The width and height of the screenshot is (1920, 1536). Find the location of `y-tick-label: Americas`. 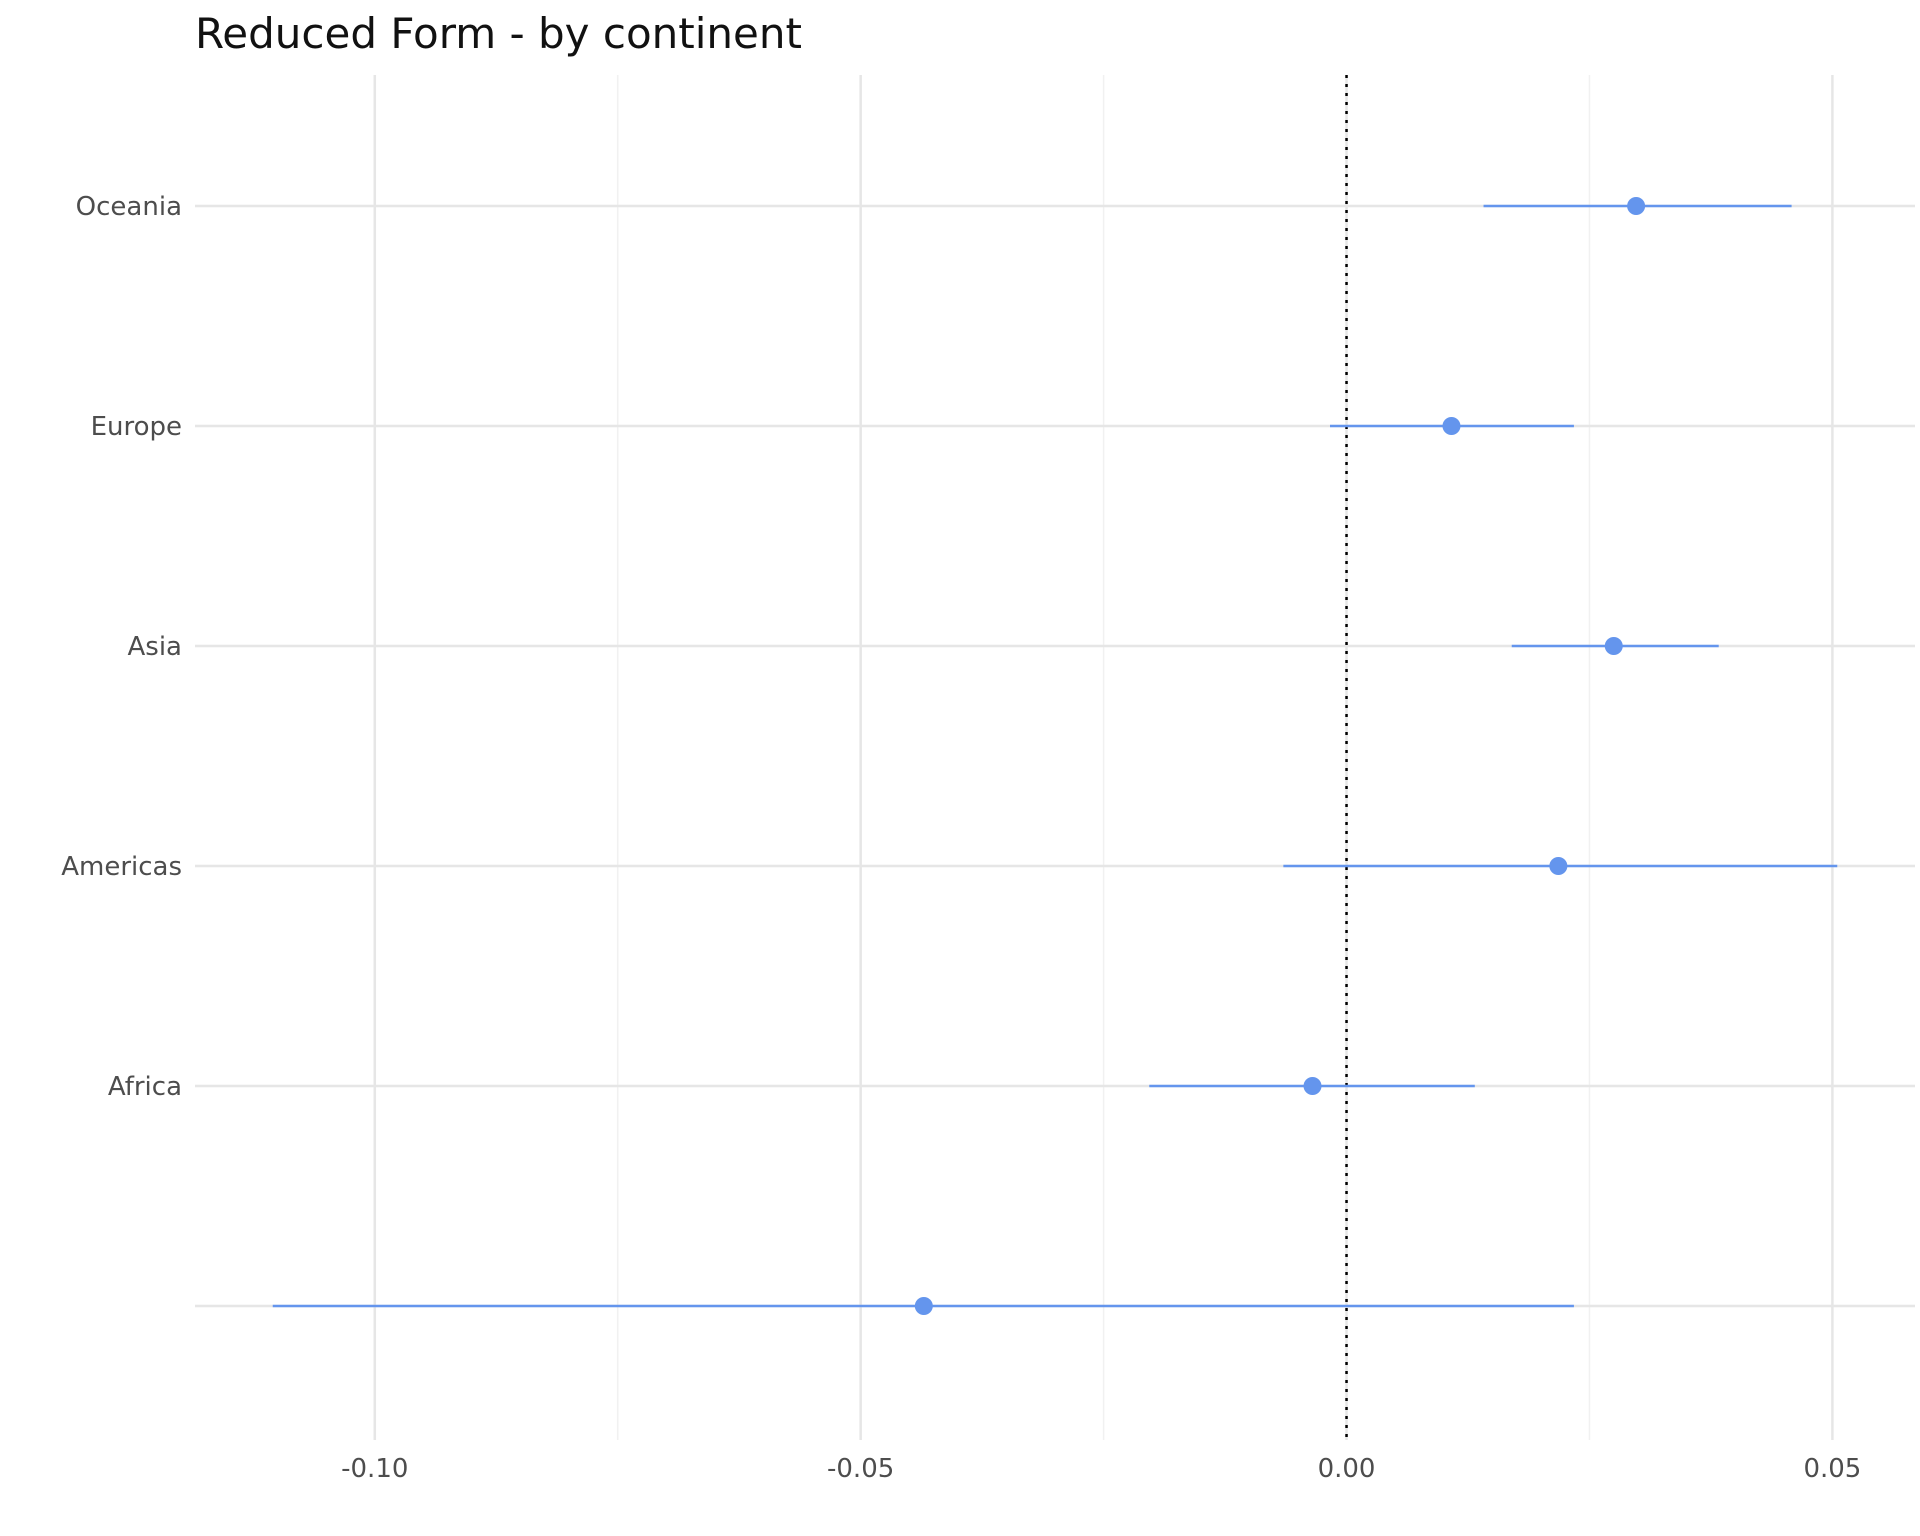

y-tick-label: Americas is located at coordinates (121, 867).